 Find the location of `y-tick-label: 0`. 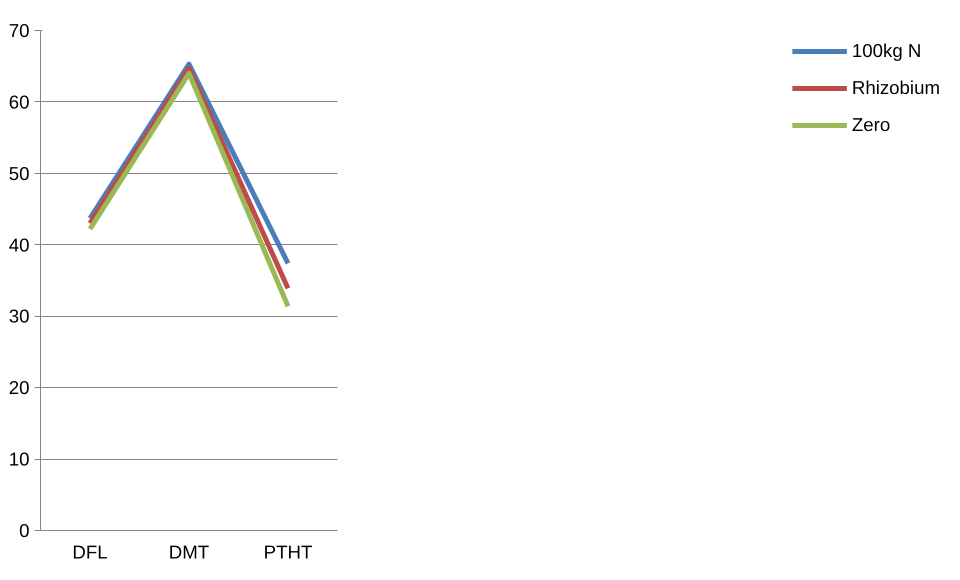

y-tick-label: 0 is located at coordinates (24, 530).